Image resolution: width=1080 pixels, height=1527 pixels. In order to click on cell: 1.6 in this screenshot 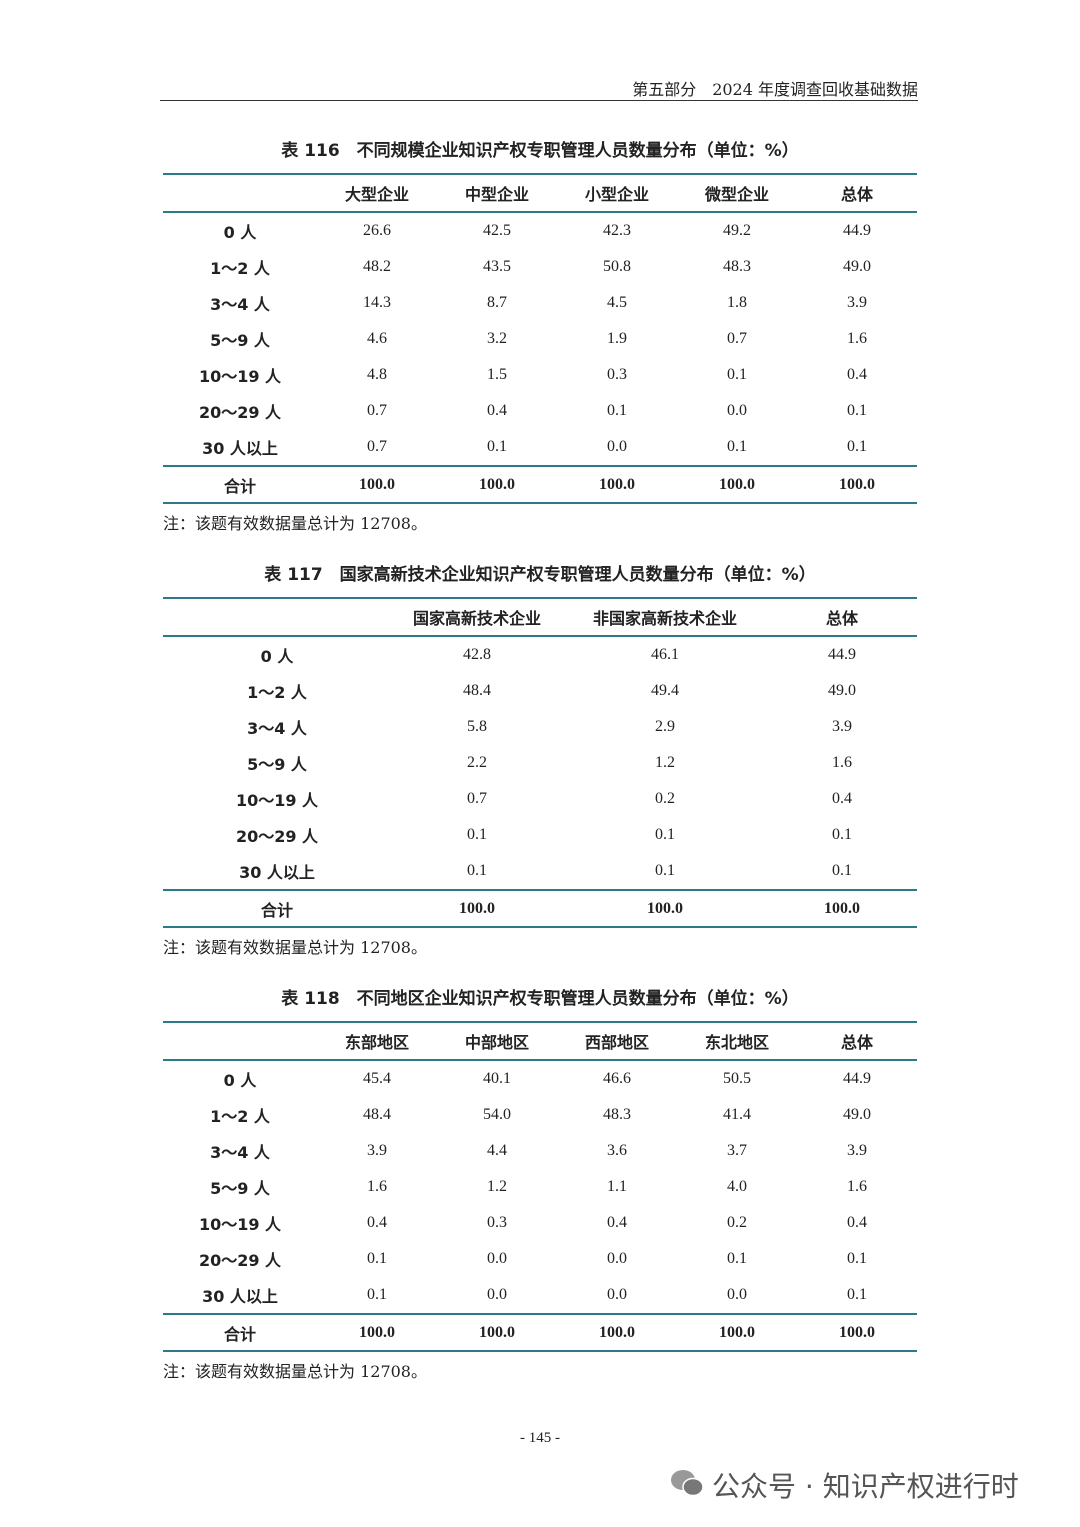, I will do `click(377, 1186)`.